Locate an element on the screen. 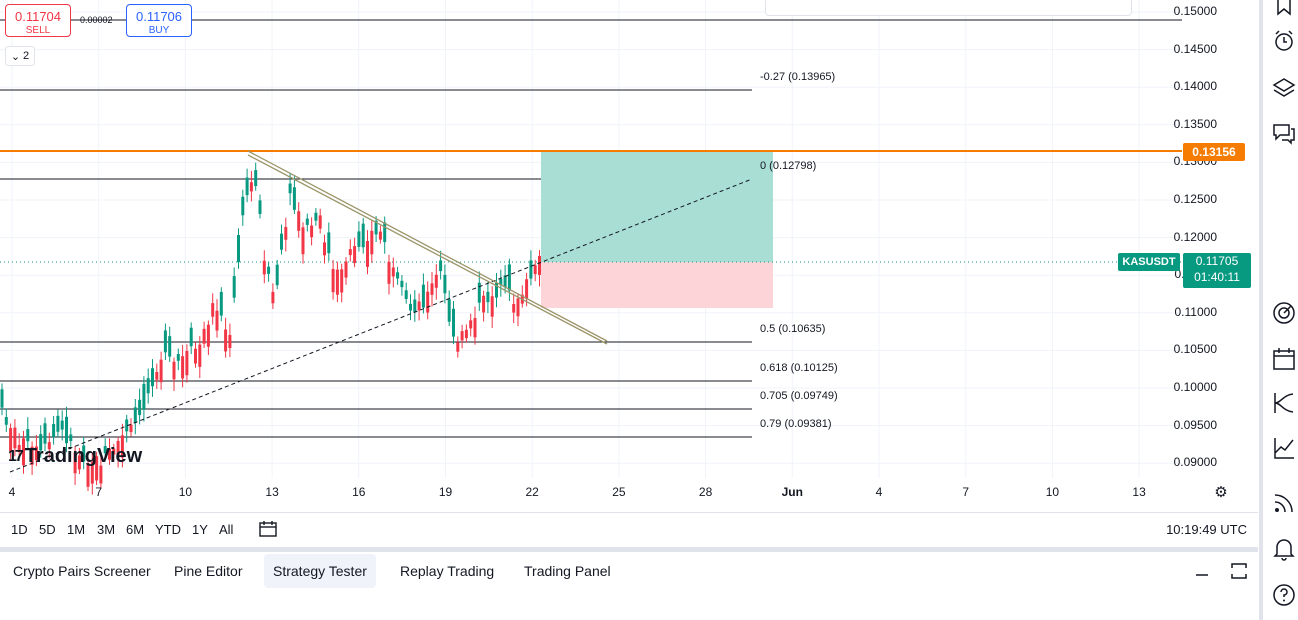  sell-label: SELL is located at coordinates (38, 30).